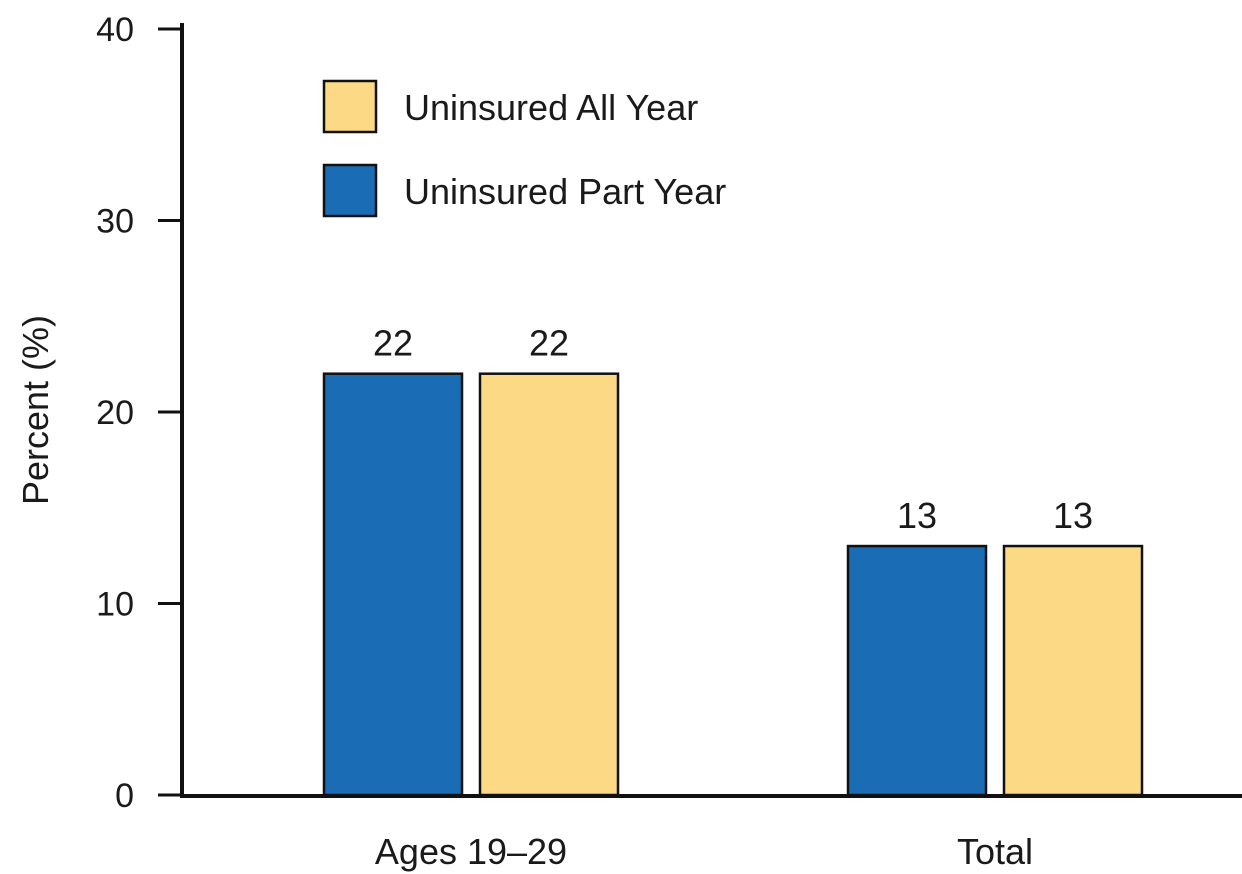  What do you see at coordinates (524, 148) in the screenshot?
I see `legend: Uninsured All Year Uninsured Part Year` at bounding box center [524, 148].